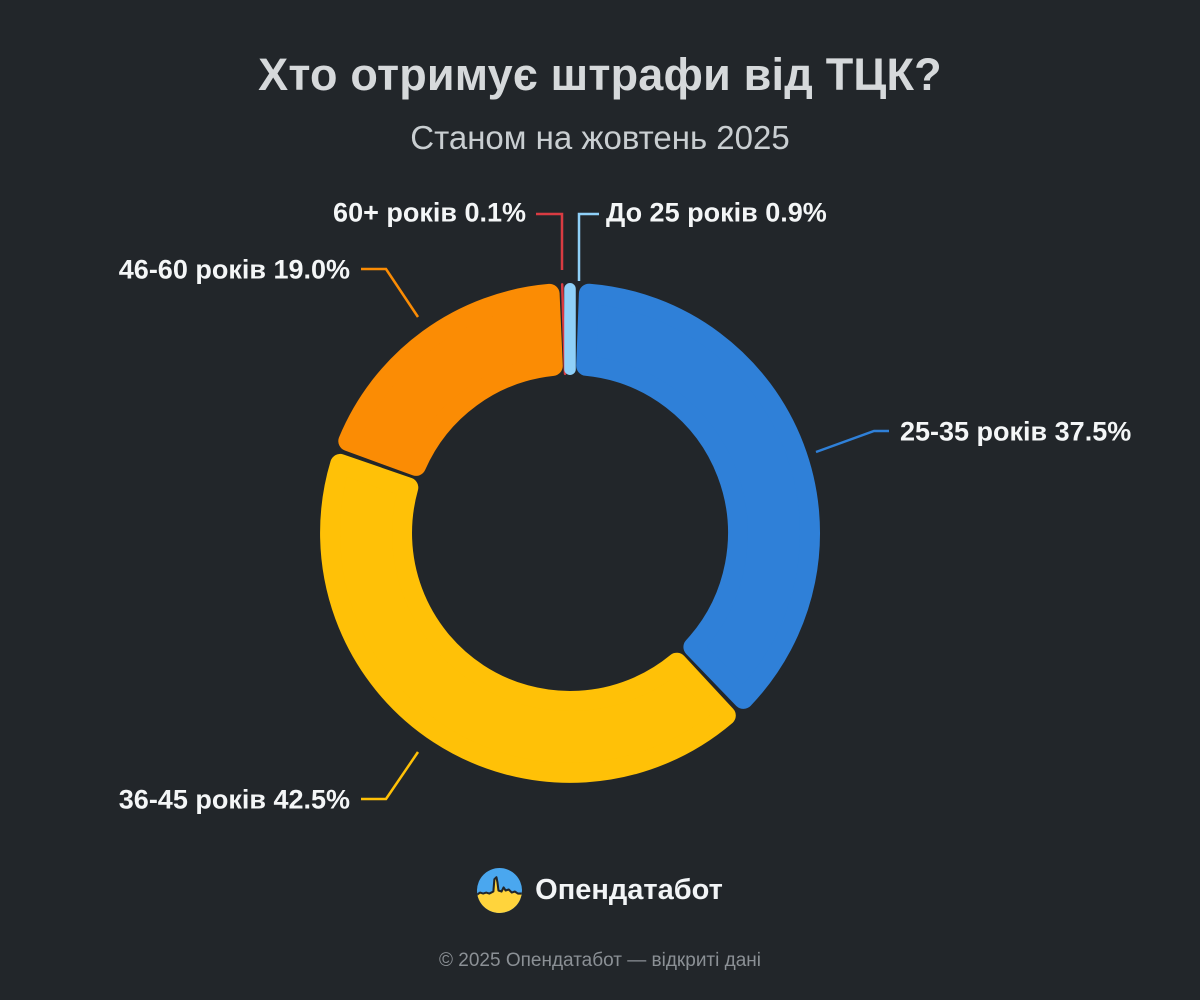 This screenshot has height=1000, width=1200. Describe the element at coordinates (716, 212) in the screenshot. I see `segment-label-0: До 25 років 0.9%` at that location.